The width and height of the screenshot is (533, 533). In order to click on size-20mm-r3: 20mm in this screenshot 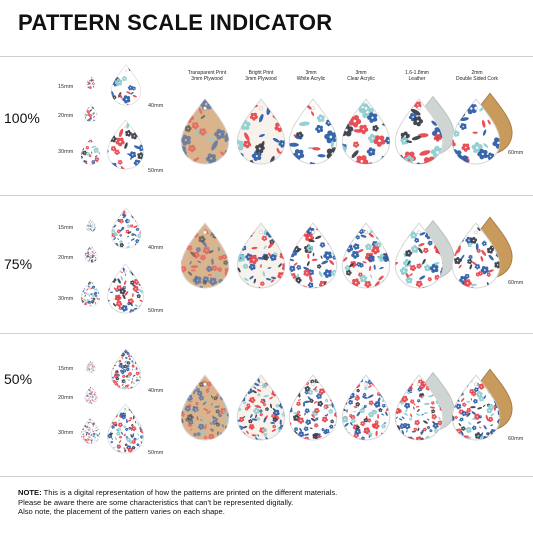, I will do `click(66, 398)`.